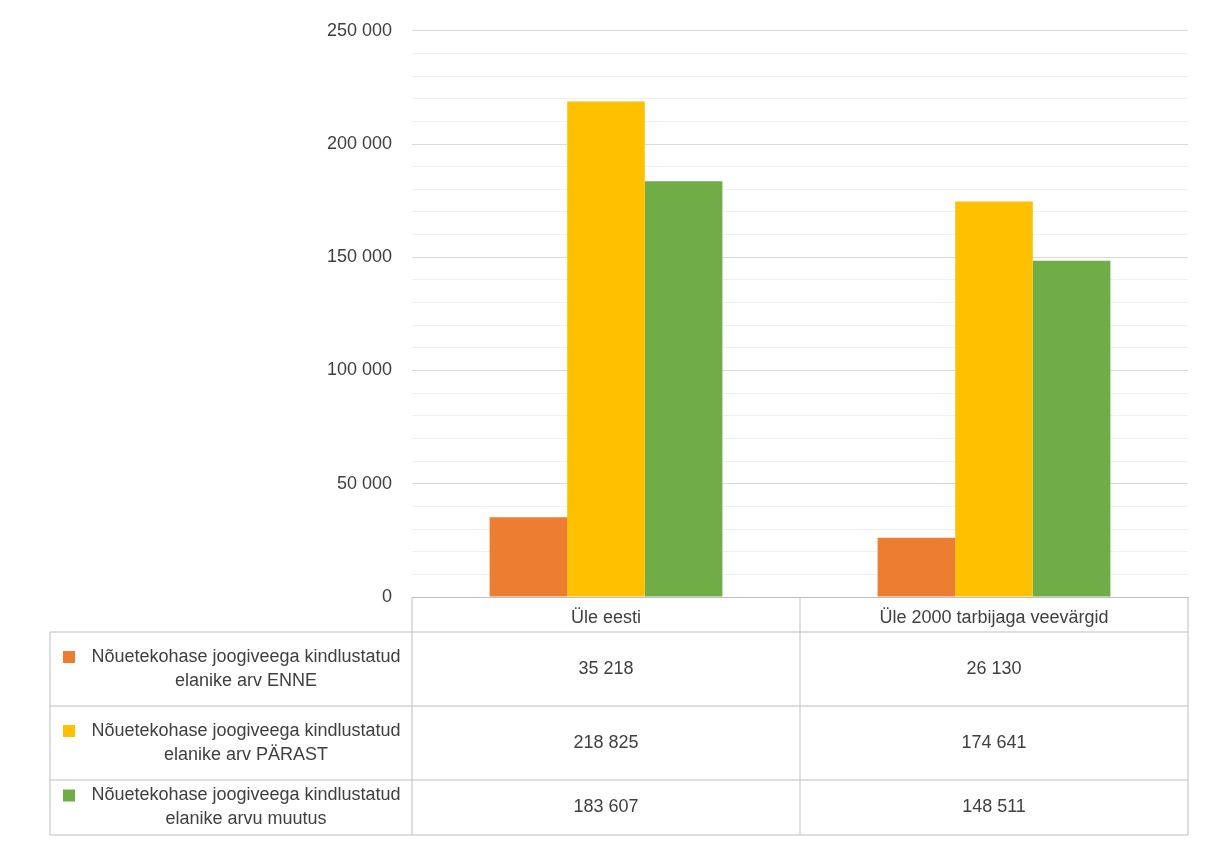 The height and width of the screenshot is (841, 1213). I want to click on data-label: 174 641, so click(994, 741).